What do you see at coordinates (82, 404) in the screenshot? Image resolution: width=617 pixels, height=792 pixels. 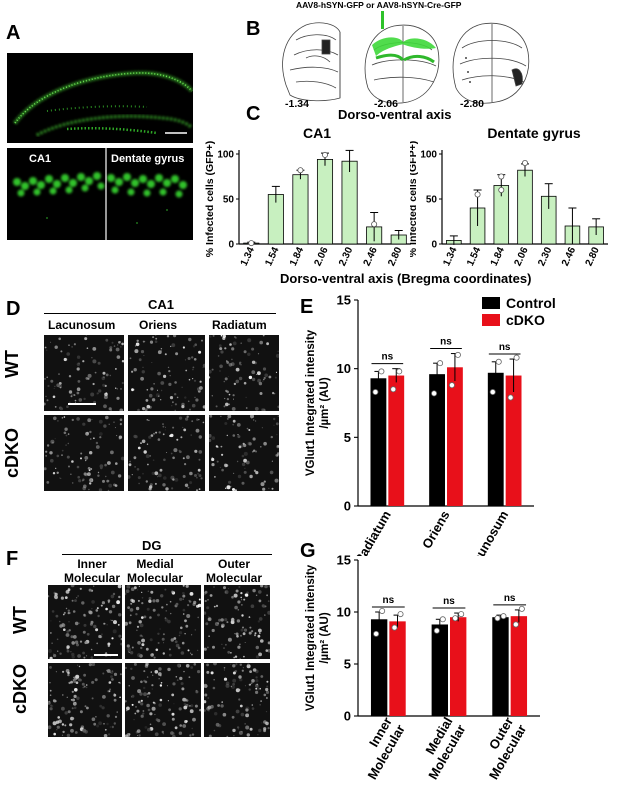 I see `scale-bar` at bounding box center [82, 404].